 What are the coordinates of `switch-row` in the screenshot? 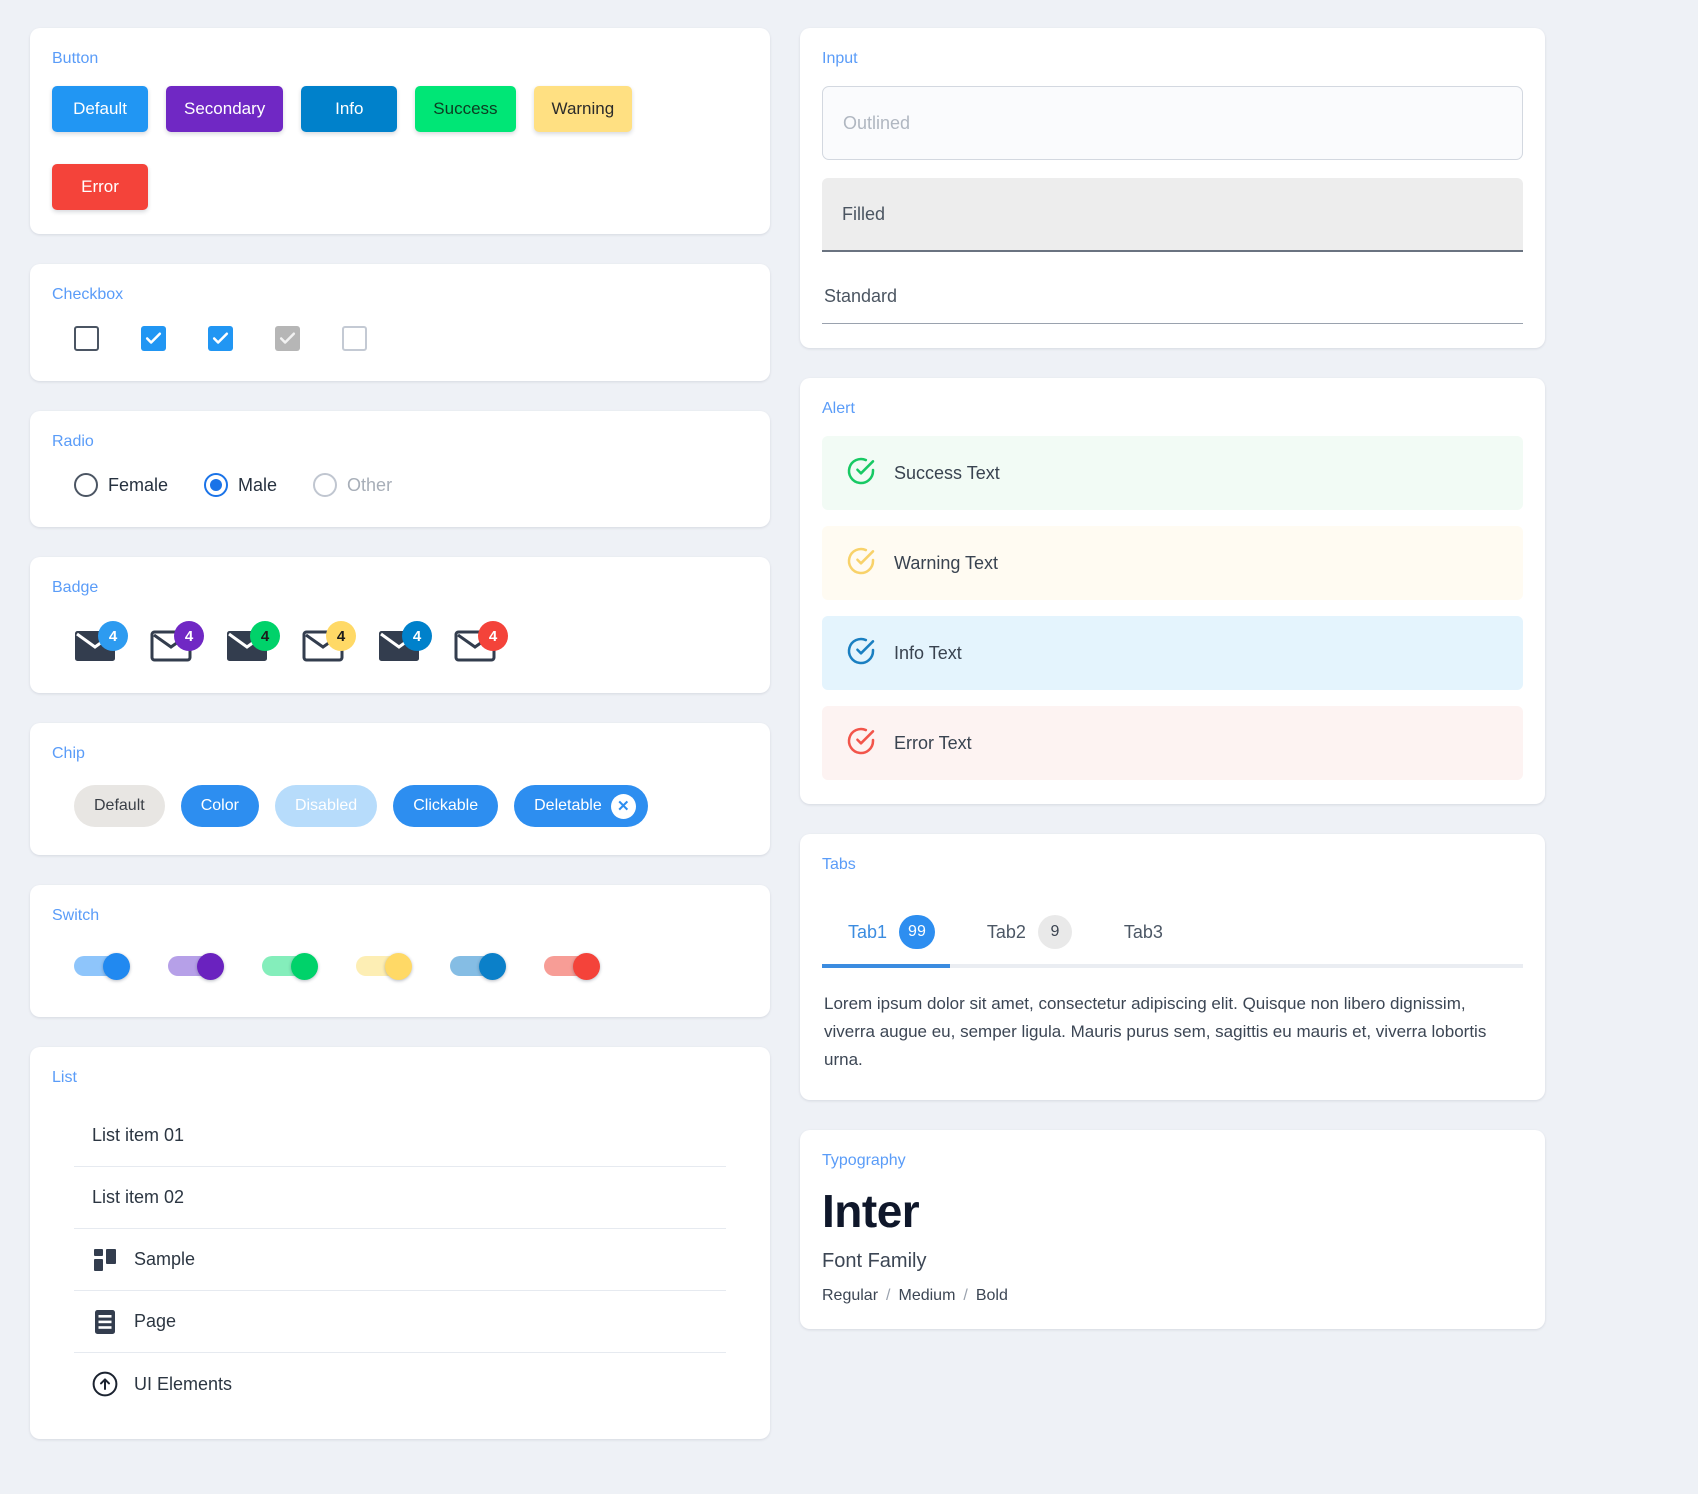 It's located at (400, 968).